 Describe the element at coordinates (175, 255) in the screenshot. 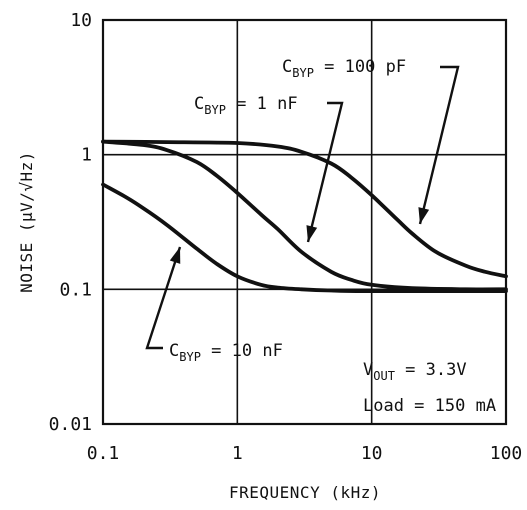

I see `leader-10nf-arrowhead` at that location.